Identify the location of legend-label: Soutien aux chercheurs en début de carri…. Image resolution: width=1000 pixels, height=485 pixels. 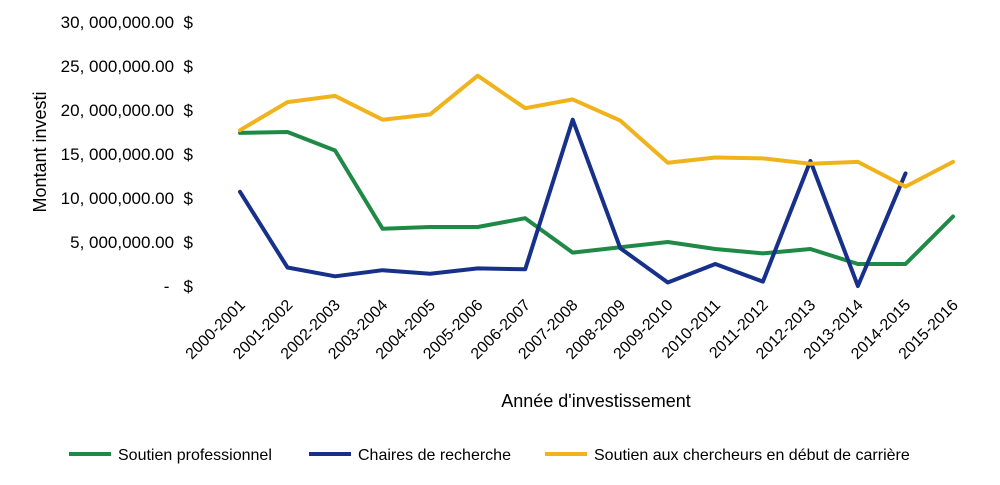
(752, 455).